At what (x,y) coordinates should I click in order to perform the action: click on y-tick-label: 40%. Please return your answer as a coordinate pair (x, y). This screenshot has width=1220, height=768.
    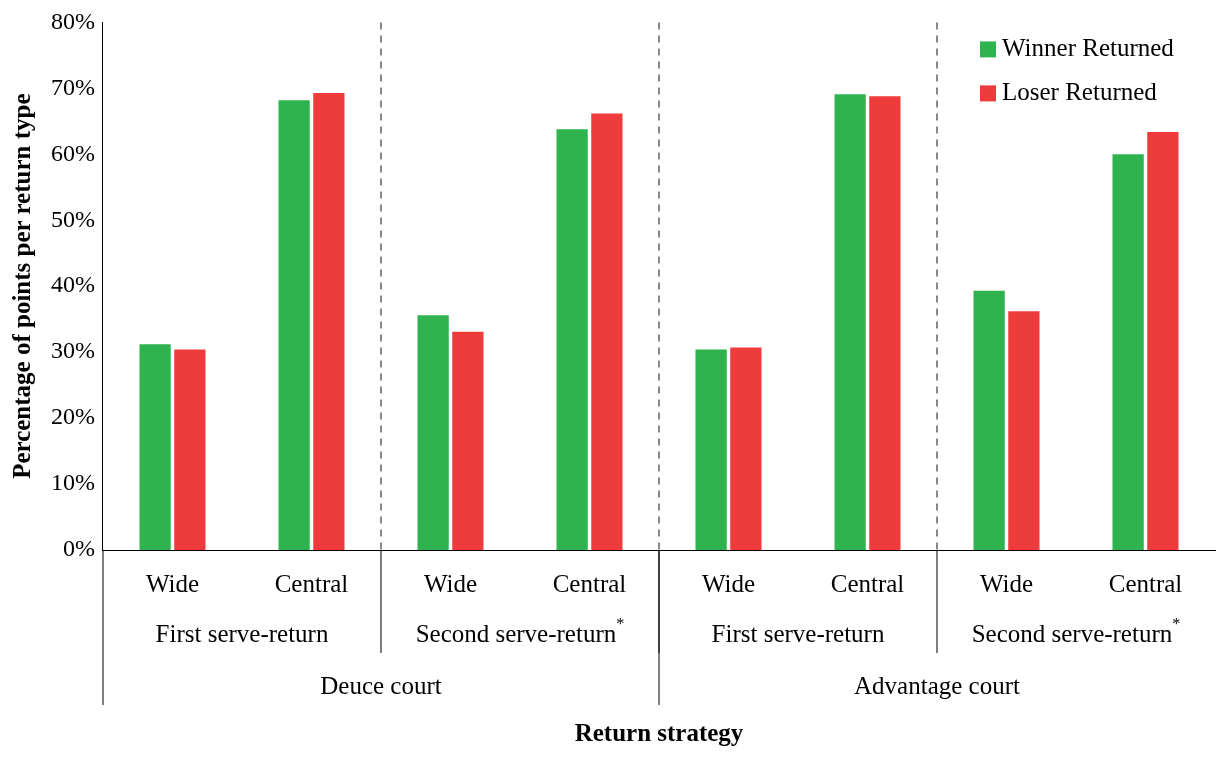
    Looking at the image, I should click on (72, 284).